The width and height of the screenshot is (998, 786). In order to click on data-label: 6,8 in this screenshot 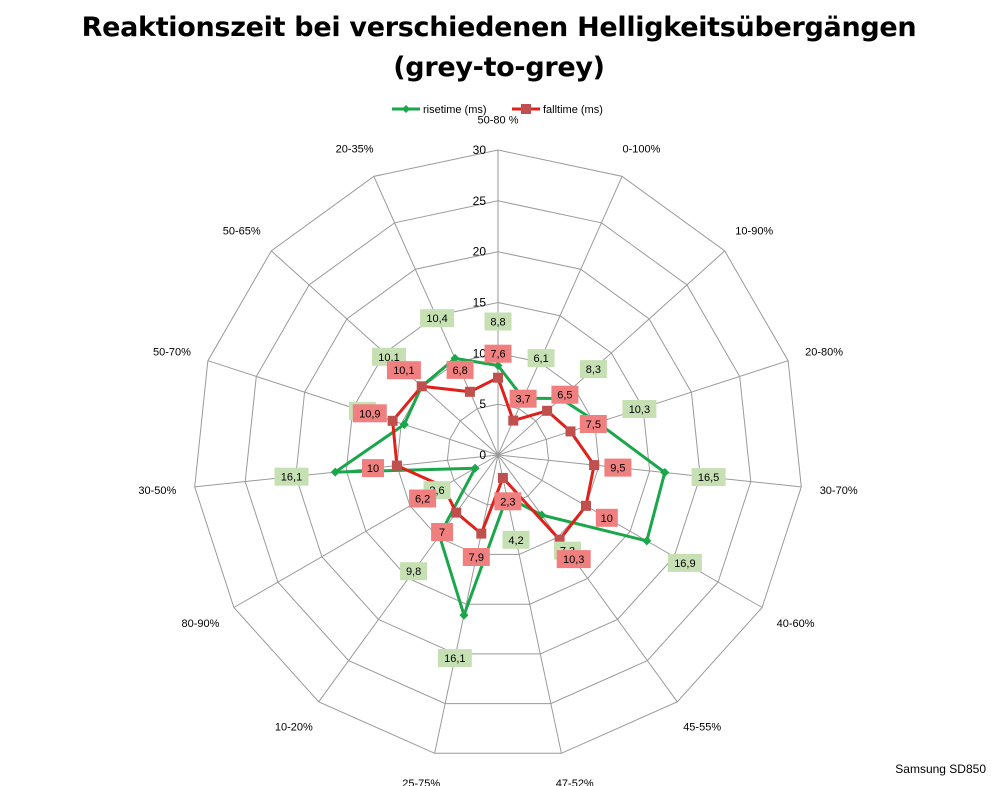, I will do `click(459, 371)`.